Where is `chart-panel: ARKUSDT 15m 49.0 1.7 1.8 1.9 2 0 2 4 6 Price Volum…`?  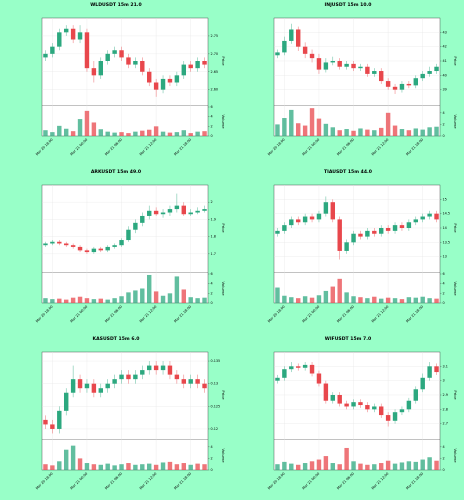 chart-panel: ARKUSDT 15m 49.0 1.7 1.8 1.9 2 0 2 4 6 Price Volum… is located at coordinates (130, 246).